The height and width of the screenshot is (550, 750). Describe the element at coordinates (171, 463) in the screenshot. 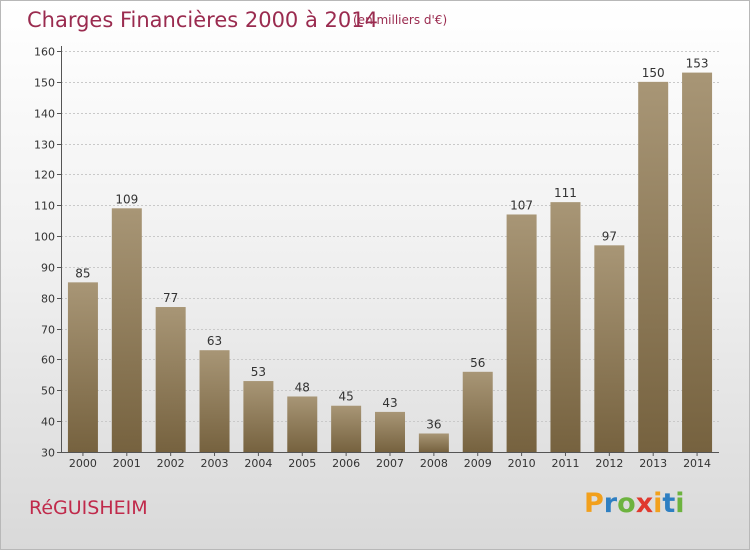

I see `x-tick-label: 2002` at that location.